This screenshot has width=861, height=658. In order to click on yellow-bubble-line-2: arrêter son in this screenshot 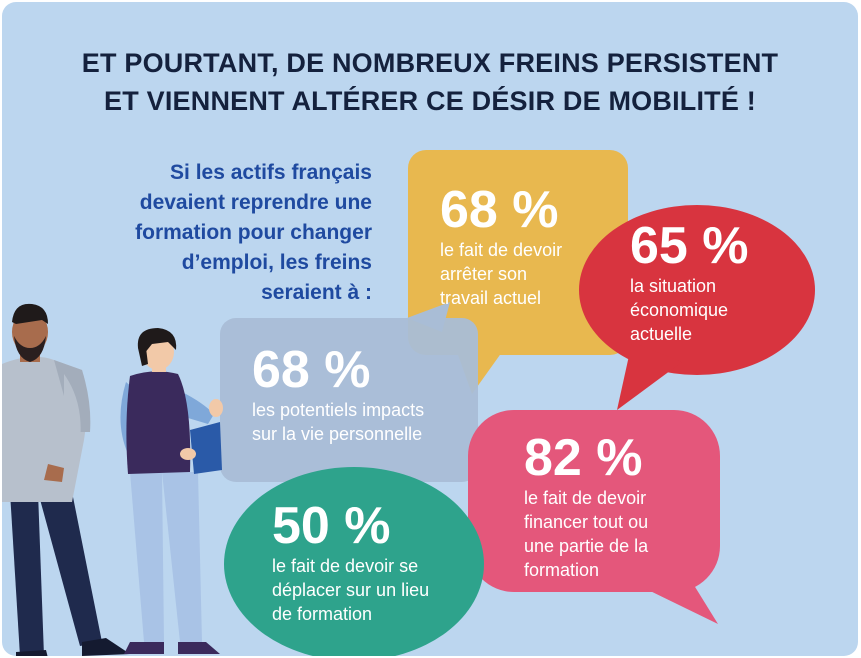, I will do `click(484, 274)`.